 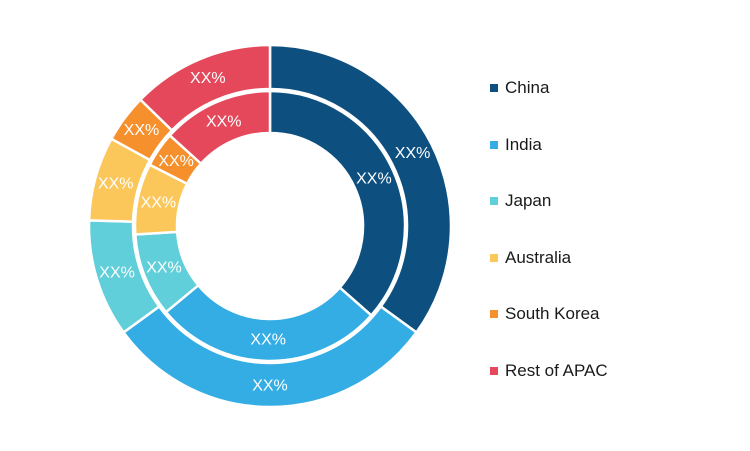 What do you see at coordinates (527, 87) in the screenshot?
I see `legend-label: China` at bounding box center [527, 87].